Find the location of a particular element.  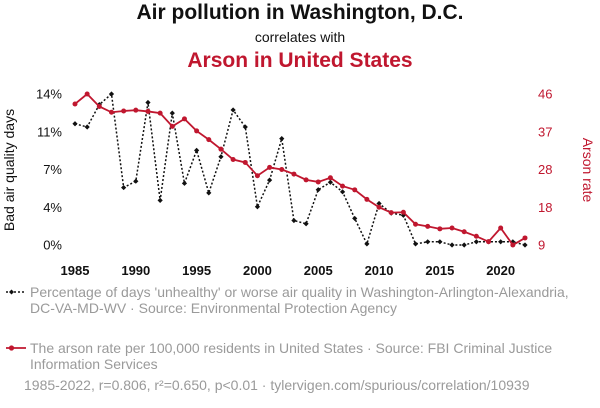

x-tick-label: 2005 is located at coordinates (318, 270).